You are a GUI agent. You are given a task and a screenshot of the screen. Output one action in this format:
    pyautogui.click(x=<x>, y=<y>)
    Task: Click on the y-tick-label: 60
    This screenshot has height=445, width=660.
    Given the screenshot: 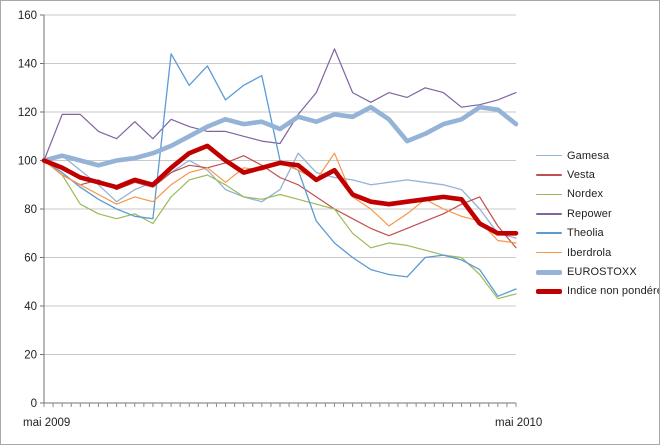 What is the action you would take?
    pyautogui.click(x=30, y=259)
    